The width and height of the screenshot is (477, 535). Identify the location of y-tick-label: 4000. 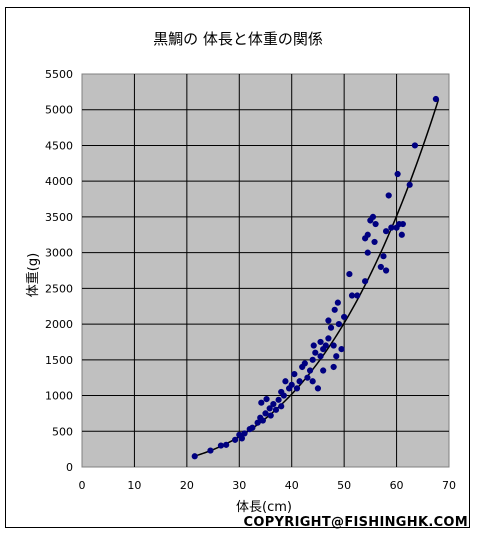
(59, 181).